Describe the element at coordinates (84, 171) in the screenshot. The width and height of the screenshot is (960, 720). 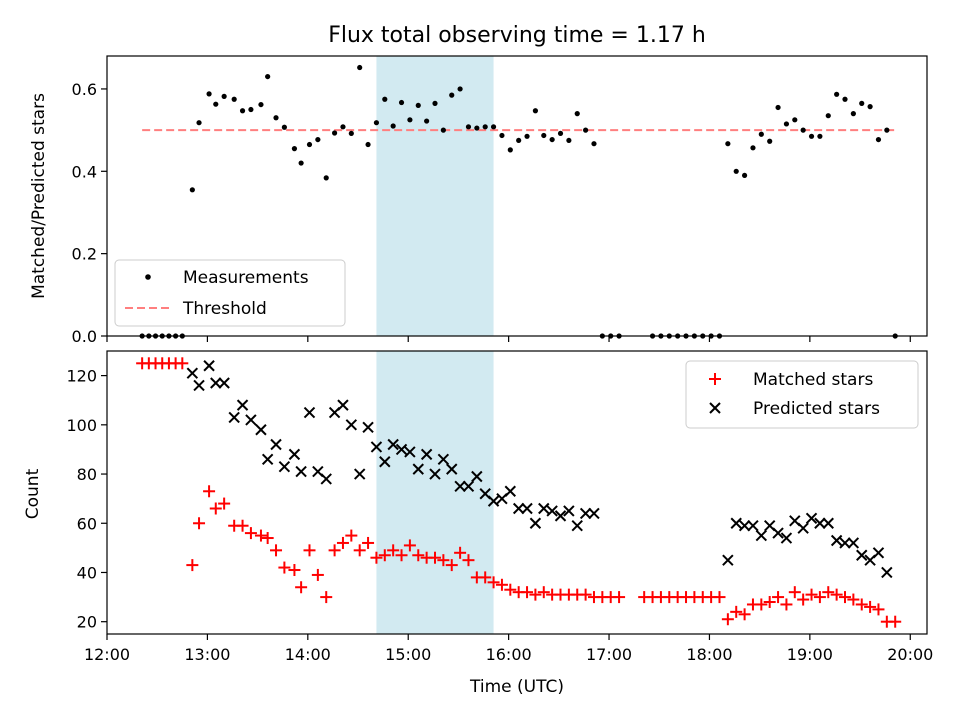
I see `top-ytick-label: 0.4` at that location.